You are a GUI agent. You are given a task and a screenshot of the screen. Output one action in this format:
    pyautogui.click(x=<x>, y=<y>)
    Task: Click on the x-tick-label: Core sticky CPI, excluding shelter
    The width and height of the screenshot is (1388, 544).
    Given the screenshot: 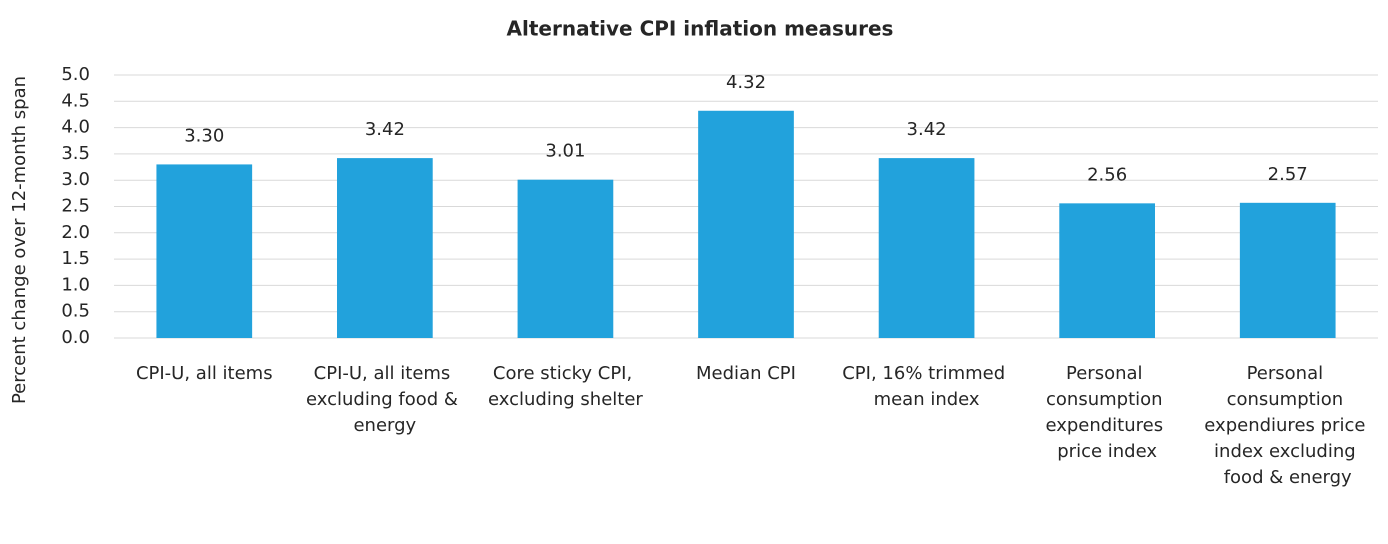 What is the action you would take?
    pyautogui.click(x=565, y=386)
    